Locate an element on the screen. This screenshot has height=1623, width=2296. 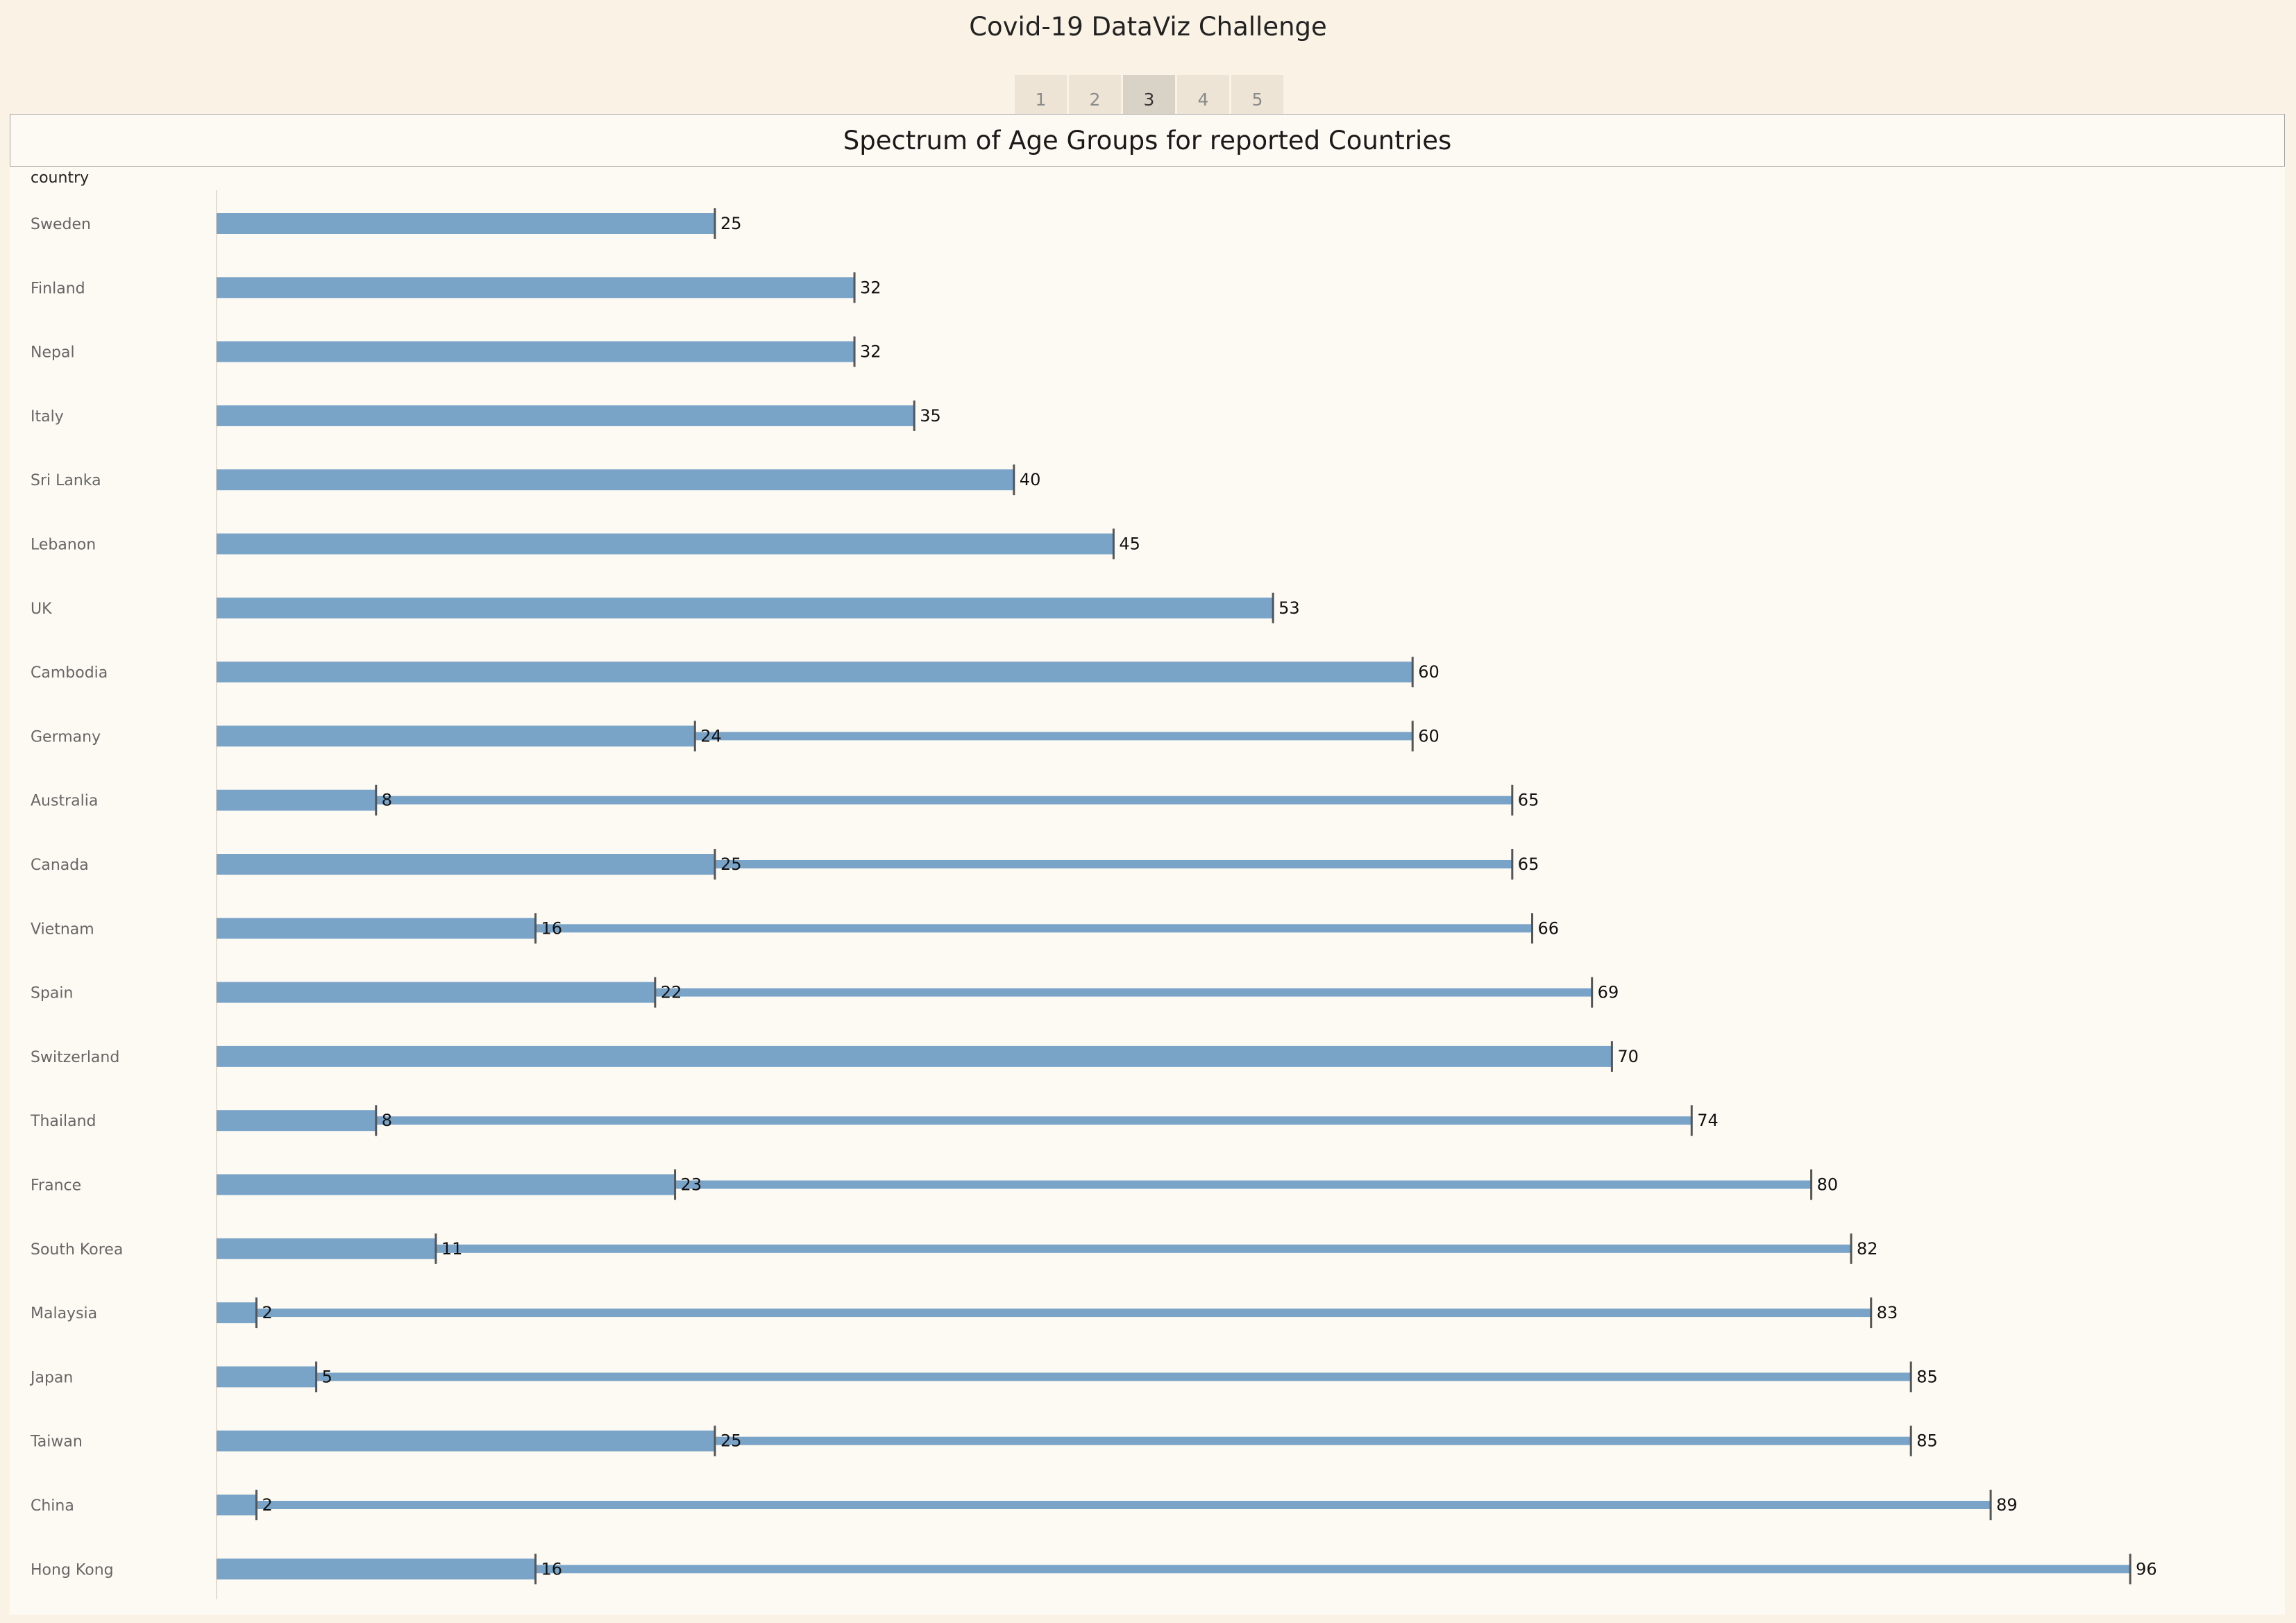
tab-2: 2 is located at coordinates (1095, 94).